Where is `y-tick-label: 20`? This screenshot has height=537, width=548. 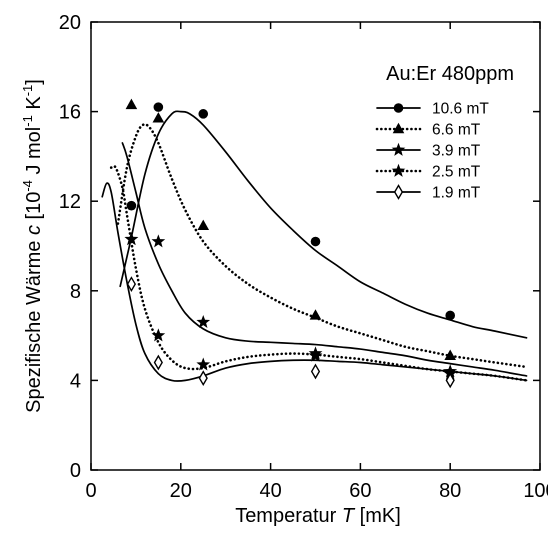 y-tick-label: 20 is located at coordinates (70, 23).